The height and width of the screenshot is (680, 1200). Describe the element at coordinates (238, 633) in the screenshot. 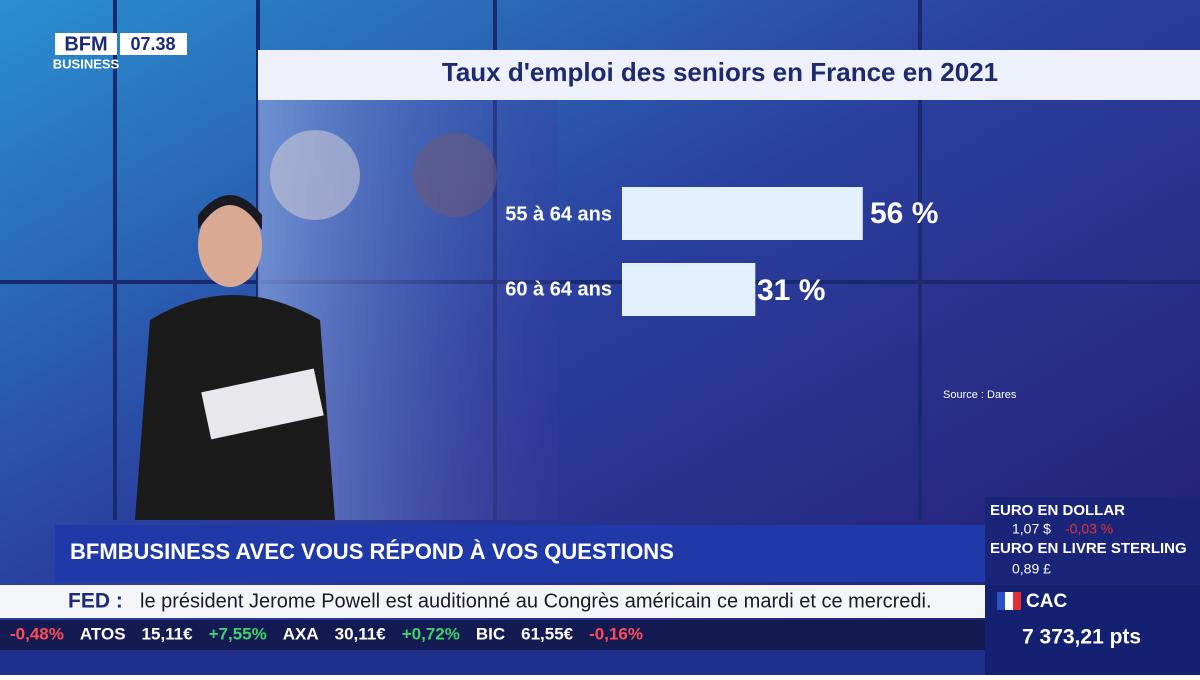

I see `stock-item: +7,55%` at that location.